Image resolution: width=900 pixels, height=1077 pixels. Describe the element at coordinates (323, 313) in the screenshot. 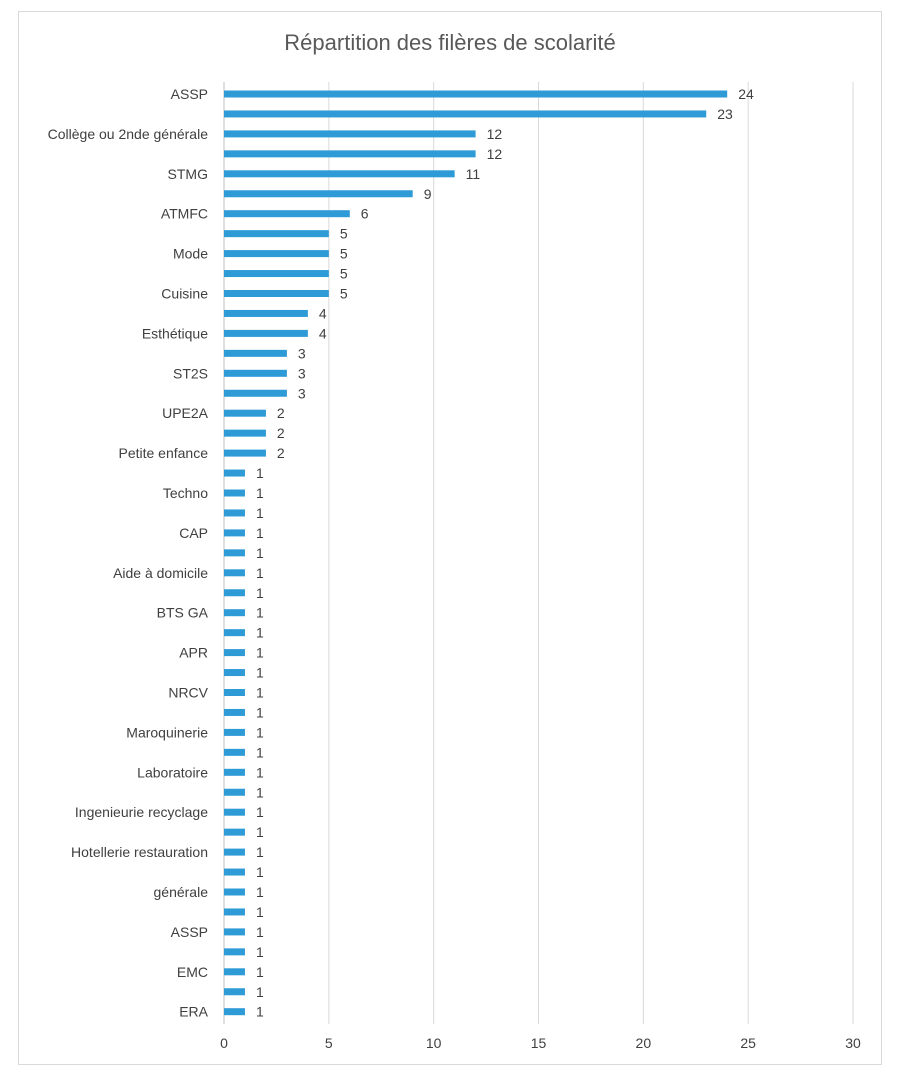

I see `data-label: 4` at that location.